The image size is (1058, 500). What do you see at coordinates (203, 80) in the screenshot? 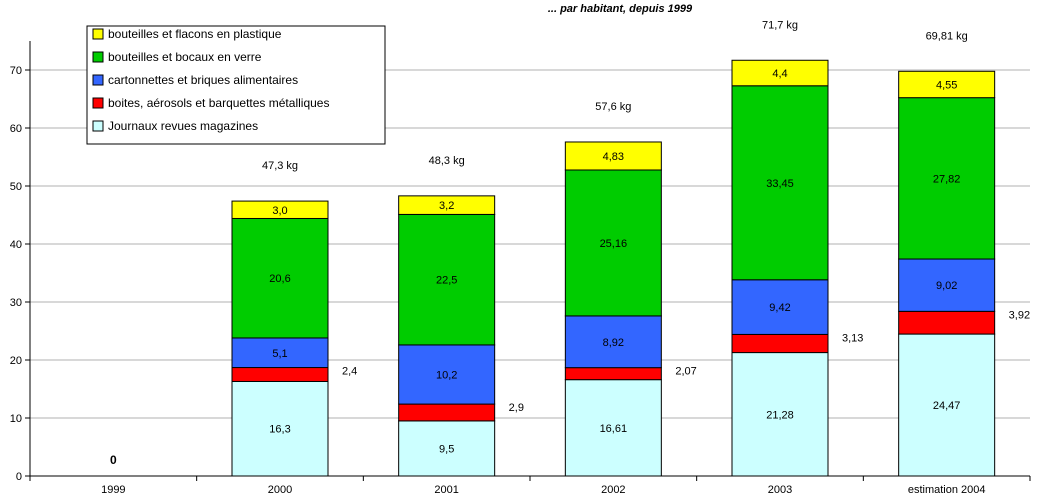
I see `legend-label: cartonnettes et briques alimentaires` at bounding box center [203, 80].